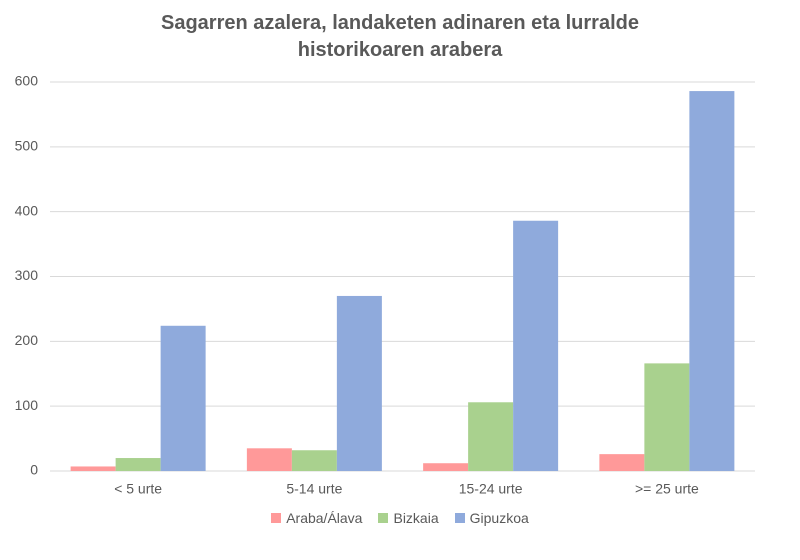 The height and width of the screenshot is (560, 800). What do you see at coordinates (27, 405) in the screenshot?
I see `y-tick-label: 100` at bounding box center [27, 405].